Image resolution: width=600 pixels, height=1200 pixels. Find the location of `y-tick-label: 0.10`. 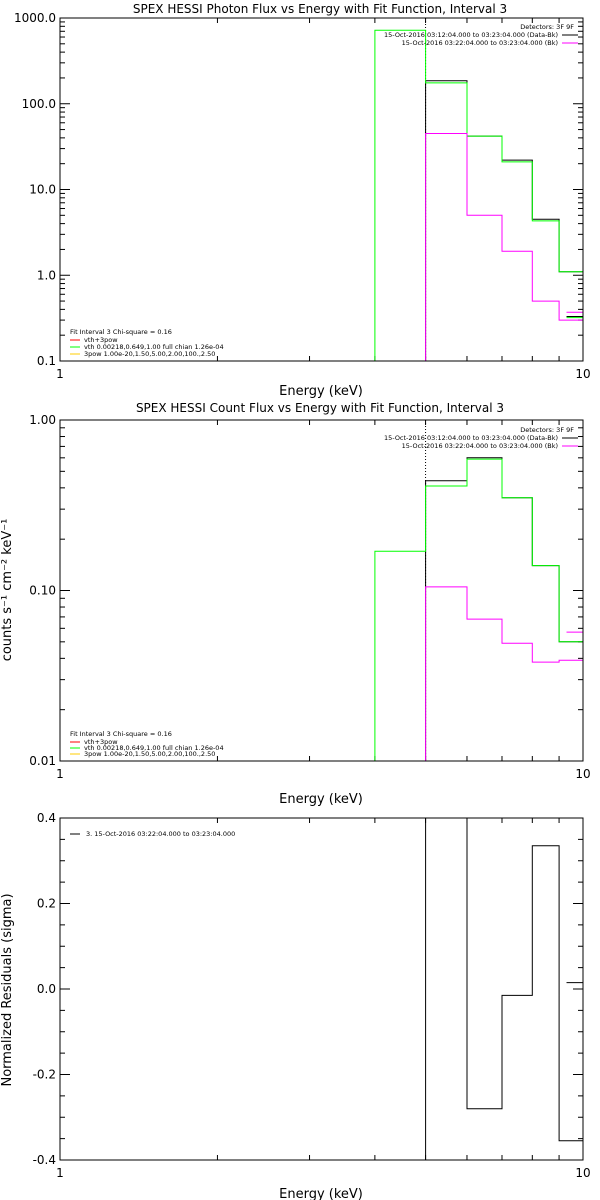

y-tick-label: 0.10 is located at coordinates (42, 591).